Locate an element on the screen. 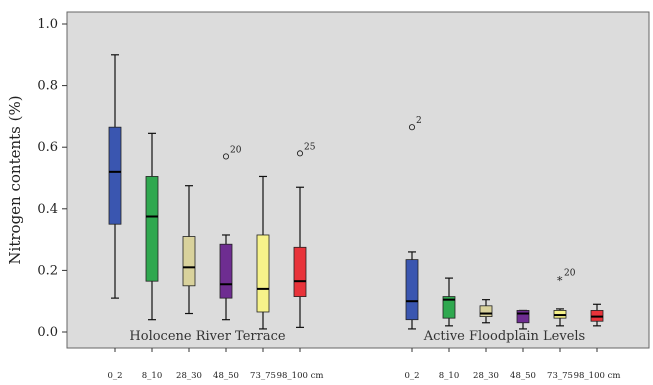 The image size is (653, 385). group-label: Active Floodplain Levels is located at coordinates (504, 336).